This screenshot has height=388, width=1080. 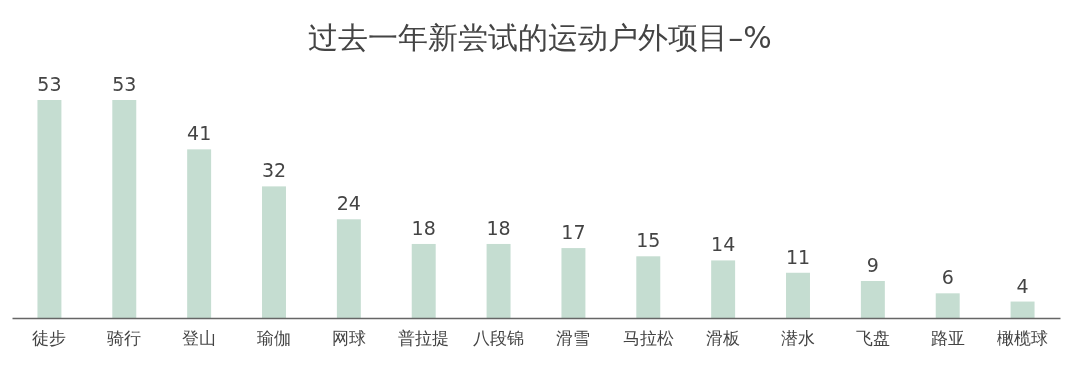 What do you see at coordinates (424, 338) in the screenshot?
I see `x-tick-label: 普拉提` at bounding box center [424, 338].